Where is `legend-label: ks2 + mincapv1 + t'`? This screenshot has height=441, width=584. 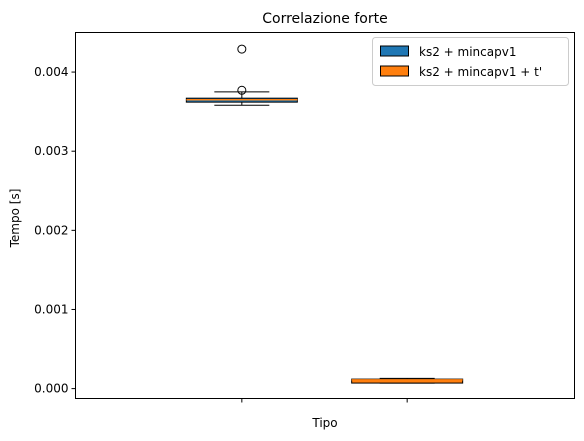 legend-label: ks2 + mincapv1 + t' is located at coordinates (480, 72).